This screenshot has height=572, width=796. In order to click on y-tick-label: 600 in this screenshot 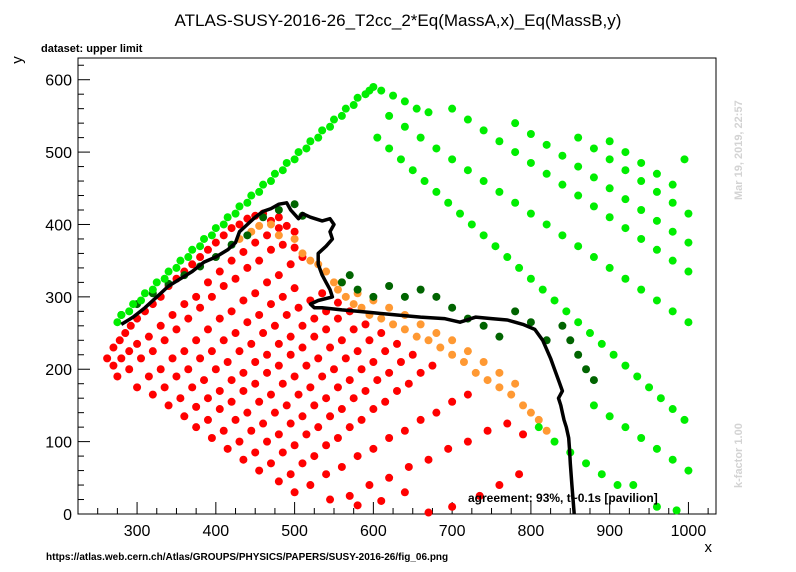, I will do `click(58, 81)`.